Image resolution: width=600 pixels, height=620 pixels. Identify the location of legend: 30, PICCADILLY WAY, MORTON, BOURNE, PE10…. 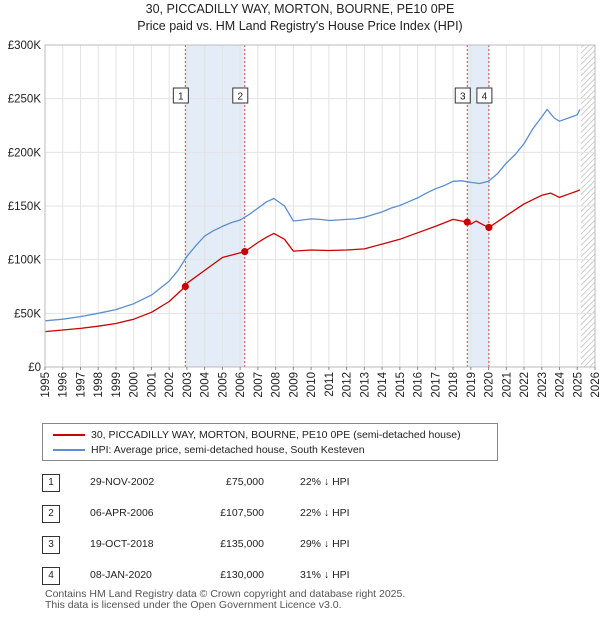
(270, 442).